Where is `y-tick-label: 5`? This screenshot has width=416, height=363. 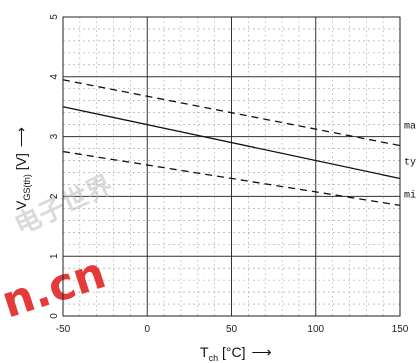
y-tick-label: 5 is located at coordinates (54, 17).